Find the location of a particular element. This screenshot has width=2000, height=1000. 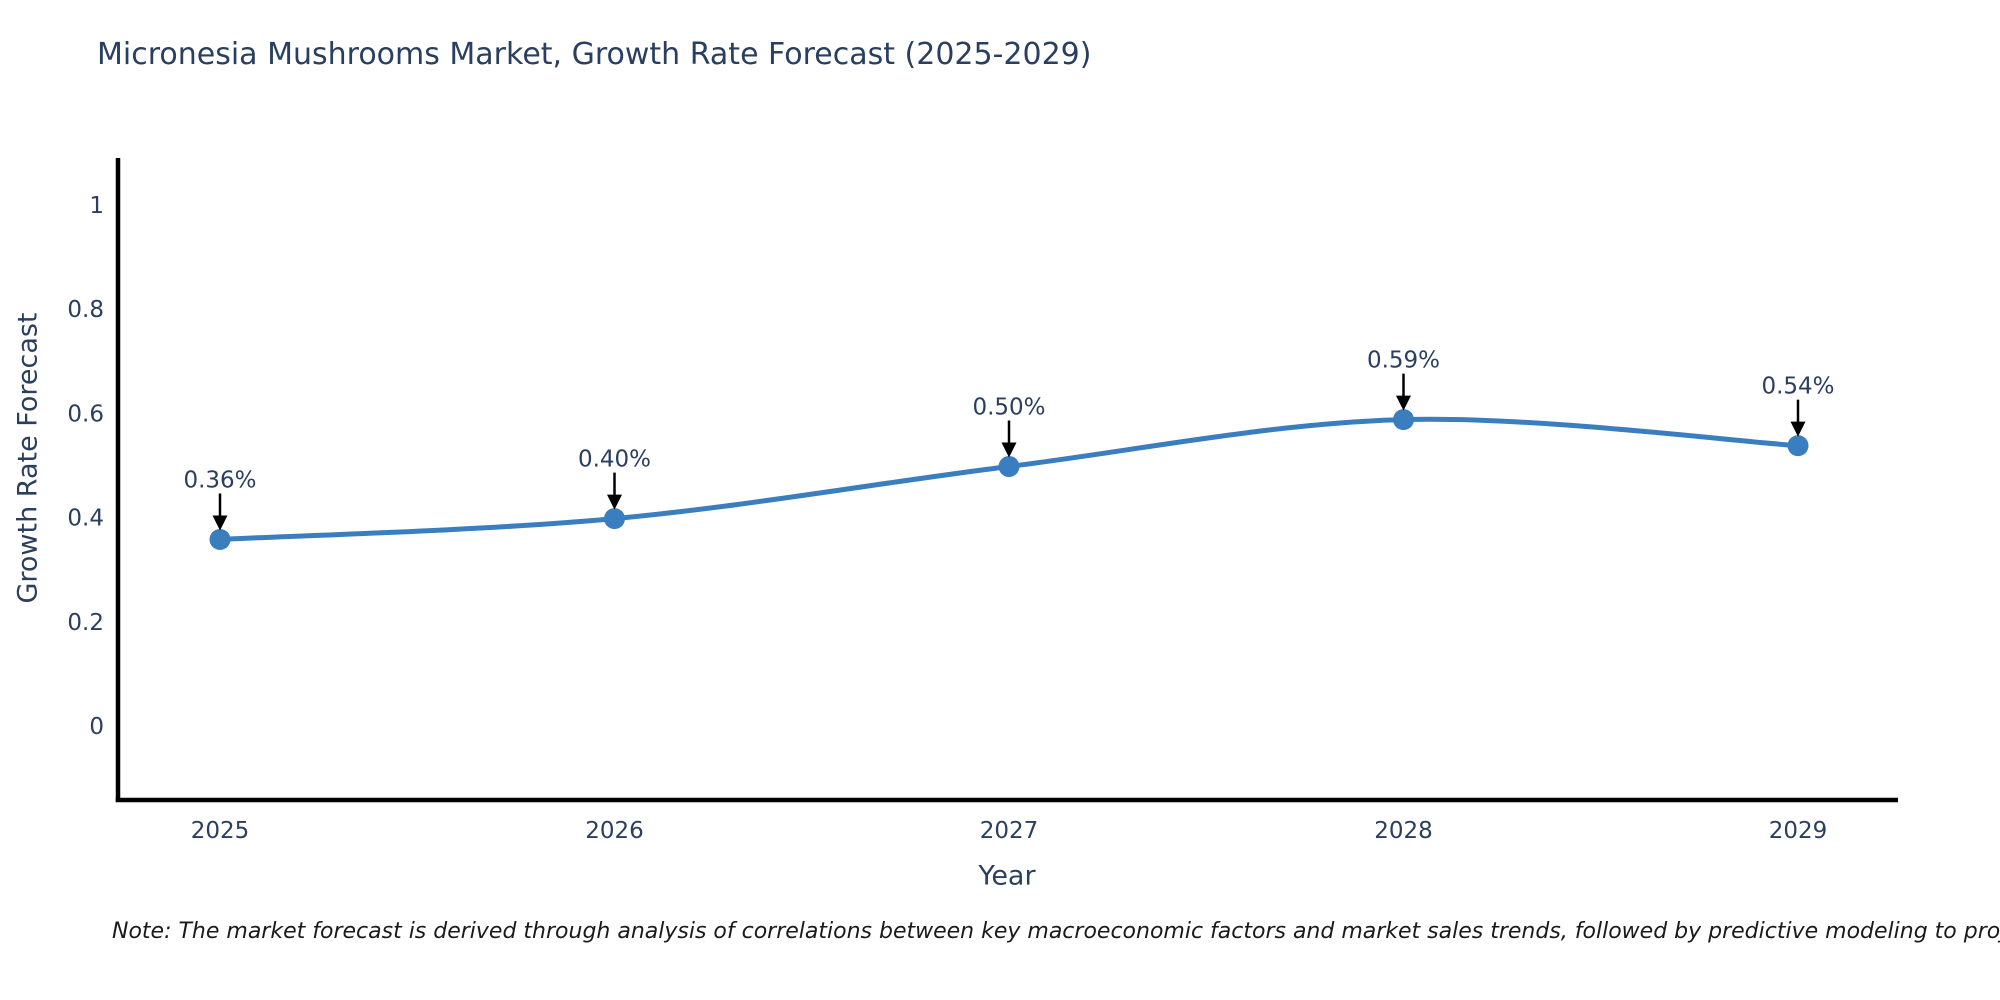

x-tick-label: 2027 is located at coordinates (1009, 831).